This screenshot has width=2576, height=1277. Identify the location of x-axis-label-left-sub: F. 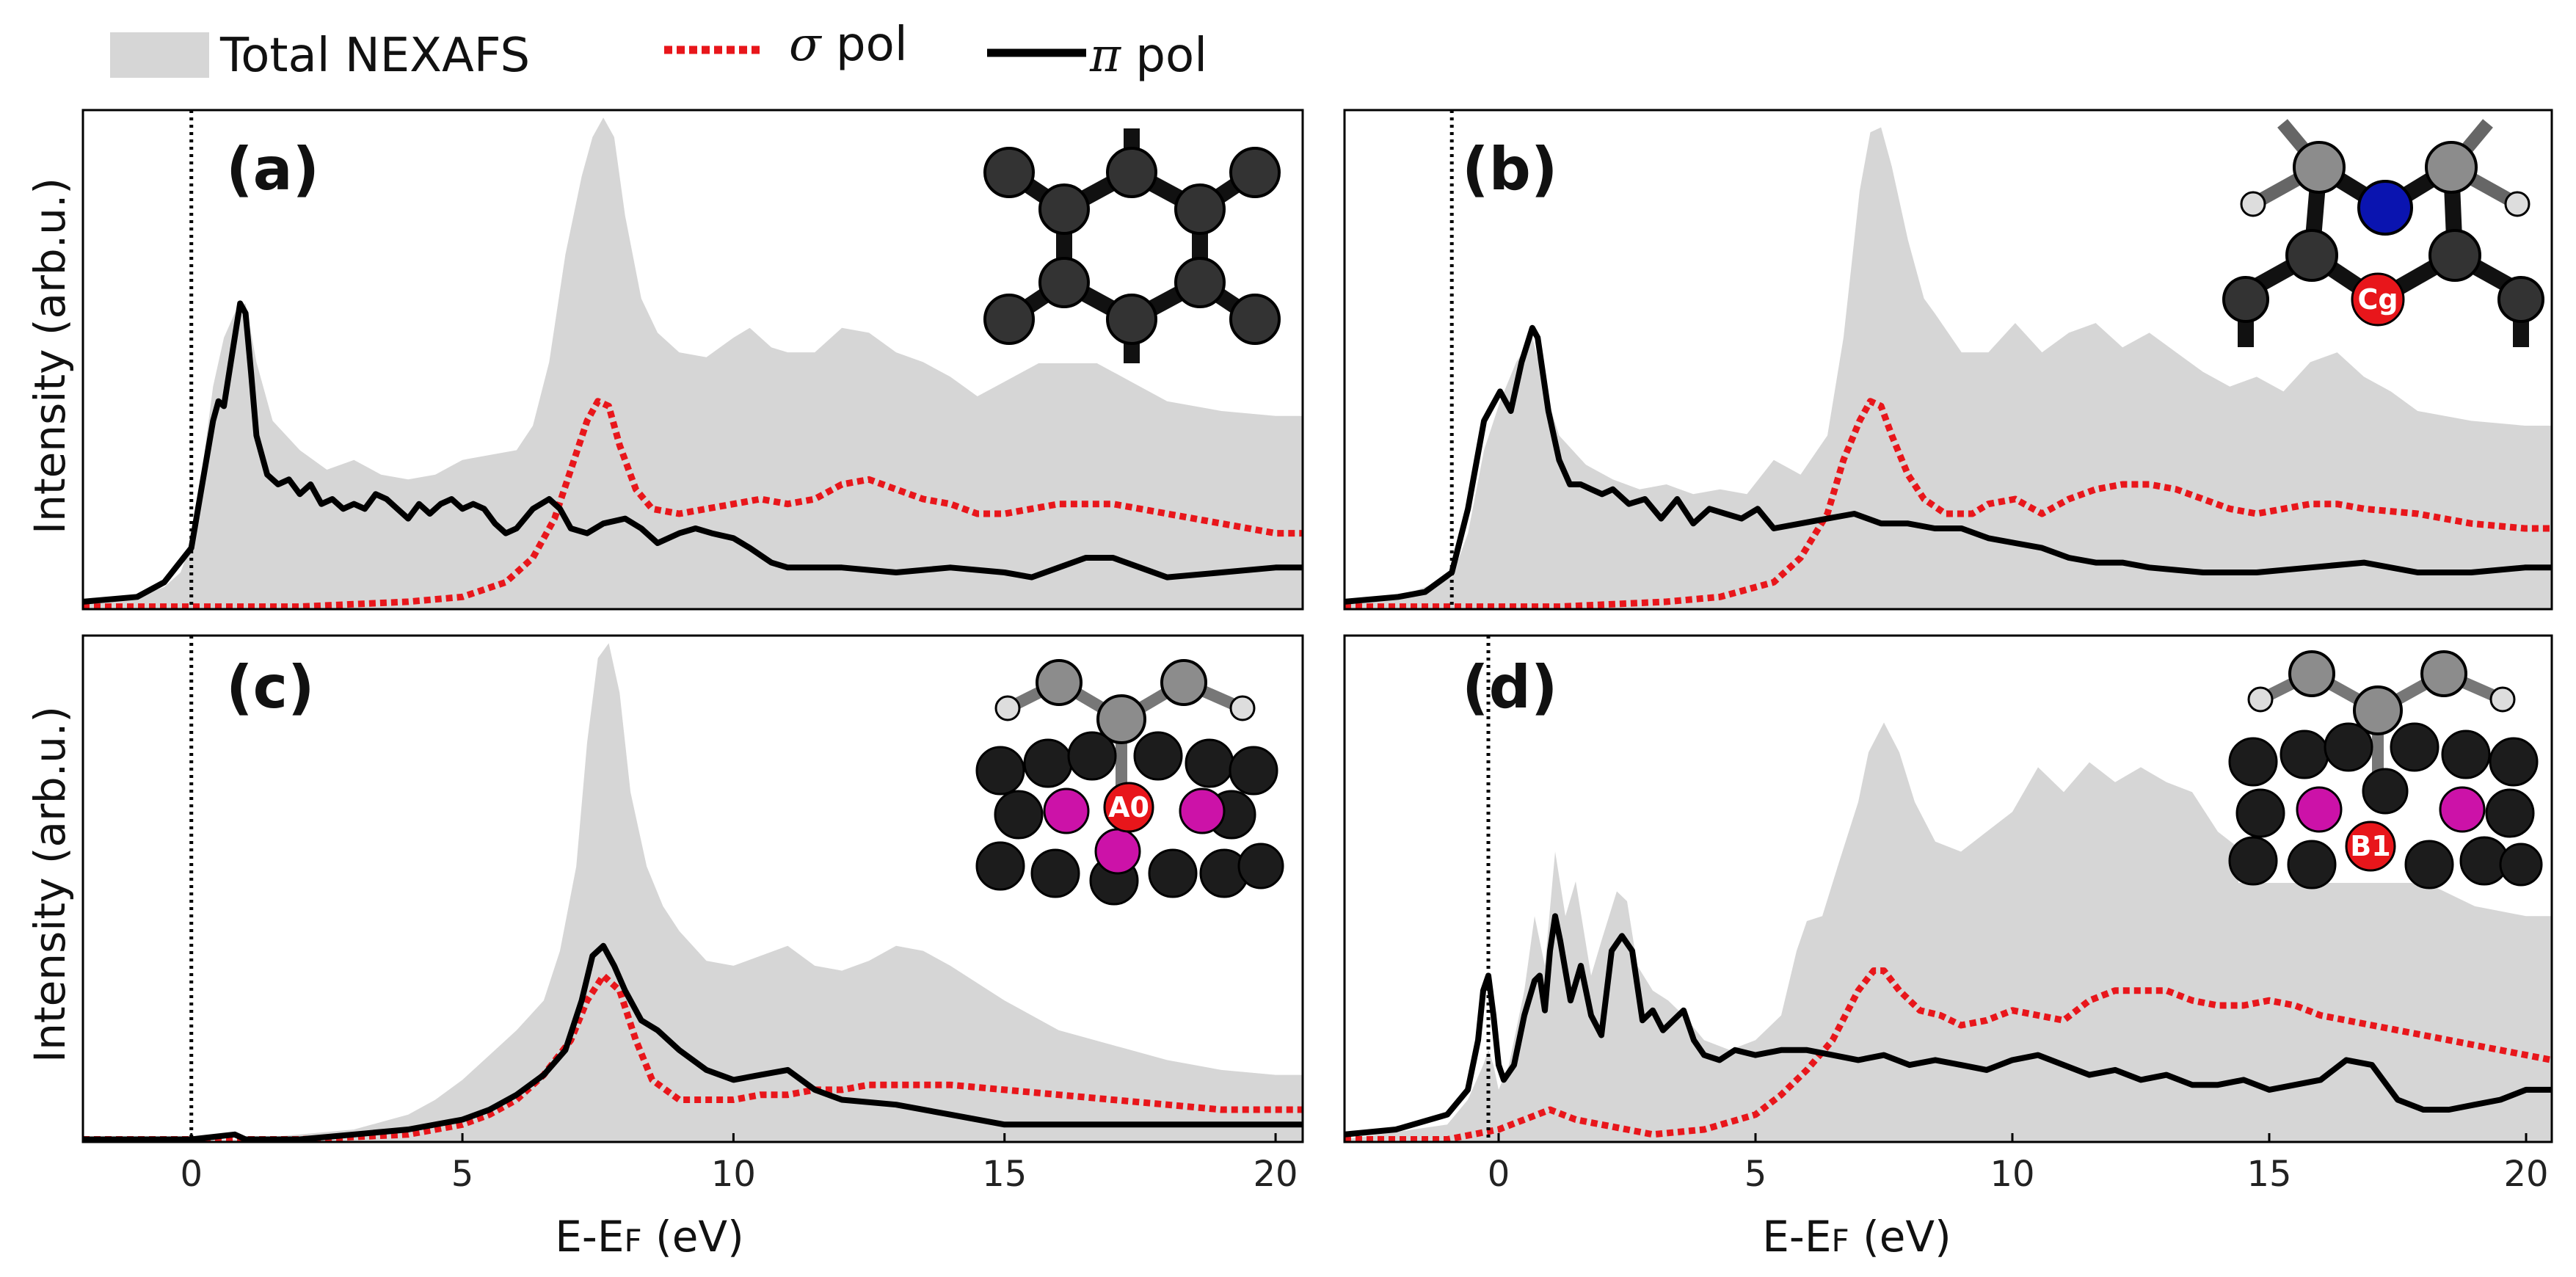
(633, 1241).